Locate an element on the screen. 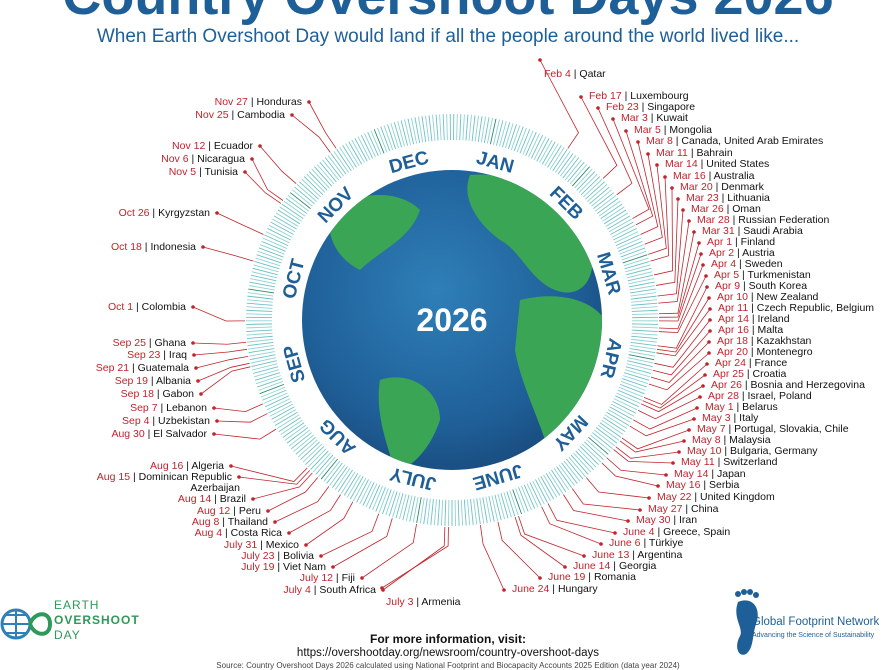  overshoot-date: Apr 14 is located at coordinates (733, 318).